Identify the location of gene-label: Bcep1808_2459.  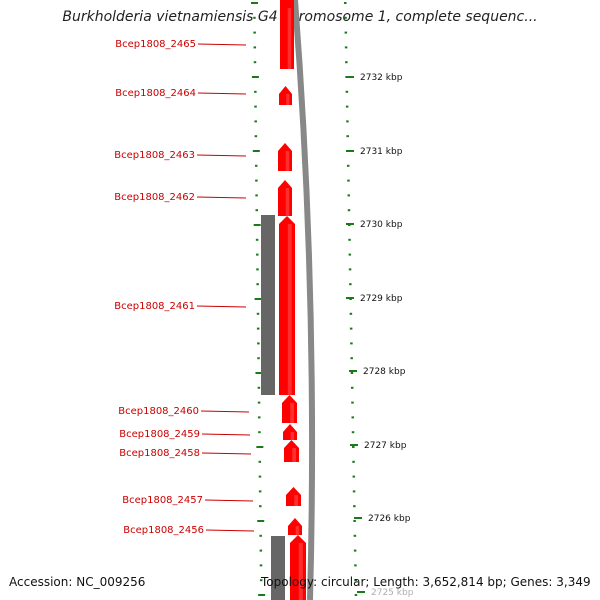
(159, 434).